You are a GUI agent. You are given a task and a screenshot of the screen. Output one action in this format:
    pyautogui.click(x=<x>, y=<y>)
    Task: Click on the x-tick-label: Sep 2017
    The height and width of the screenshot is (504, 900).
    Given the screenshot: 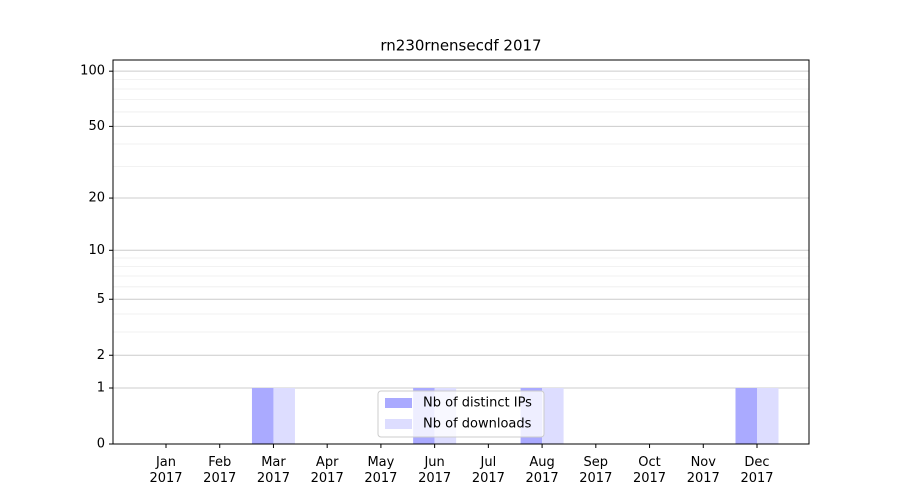 What is the action you would take?
    pyautogui.click(x=595, y=470)
    